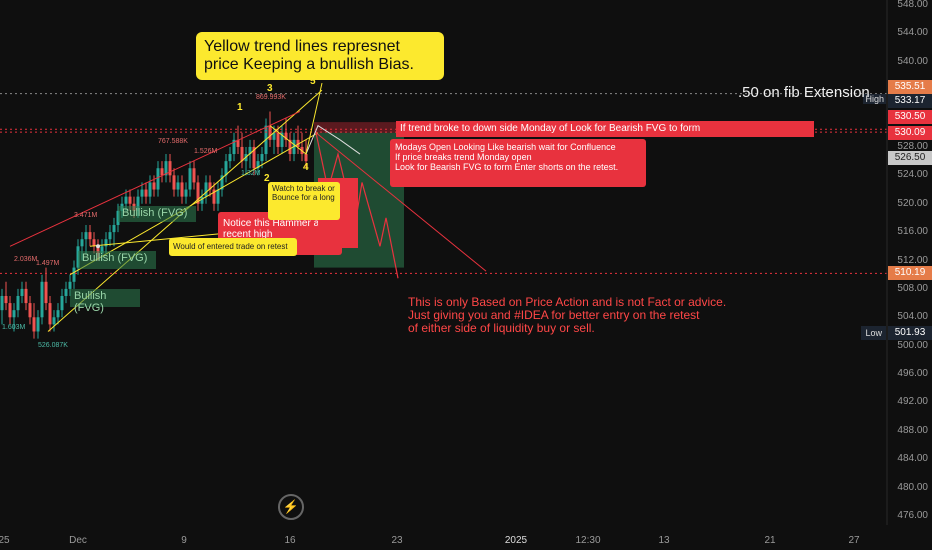  Describe the element at coordinates (117, 260) in the screenshot. I see `fvg-box-2: Bullish (FVG)` at that location.